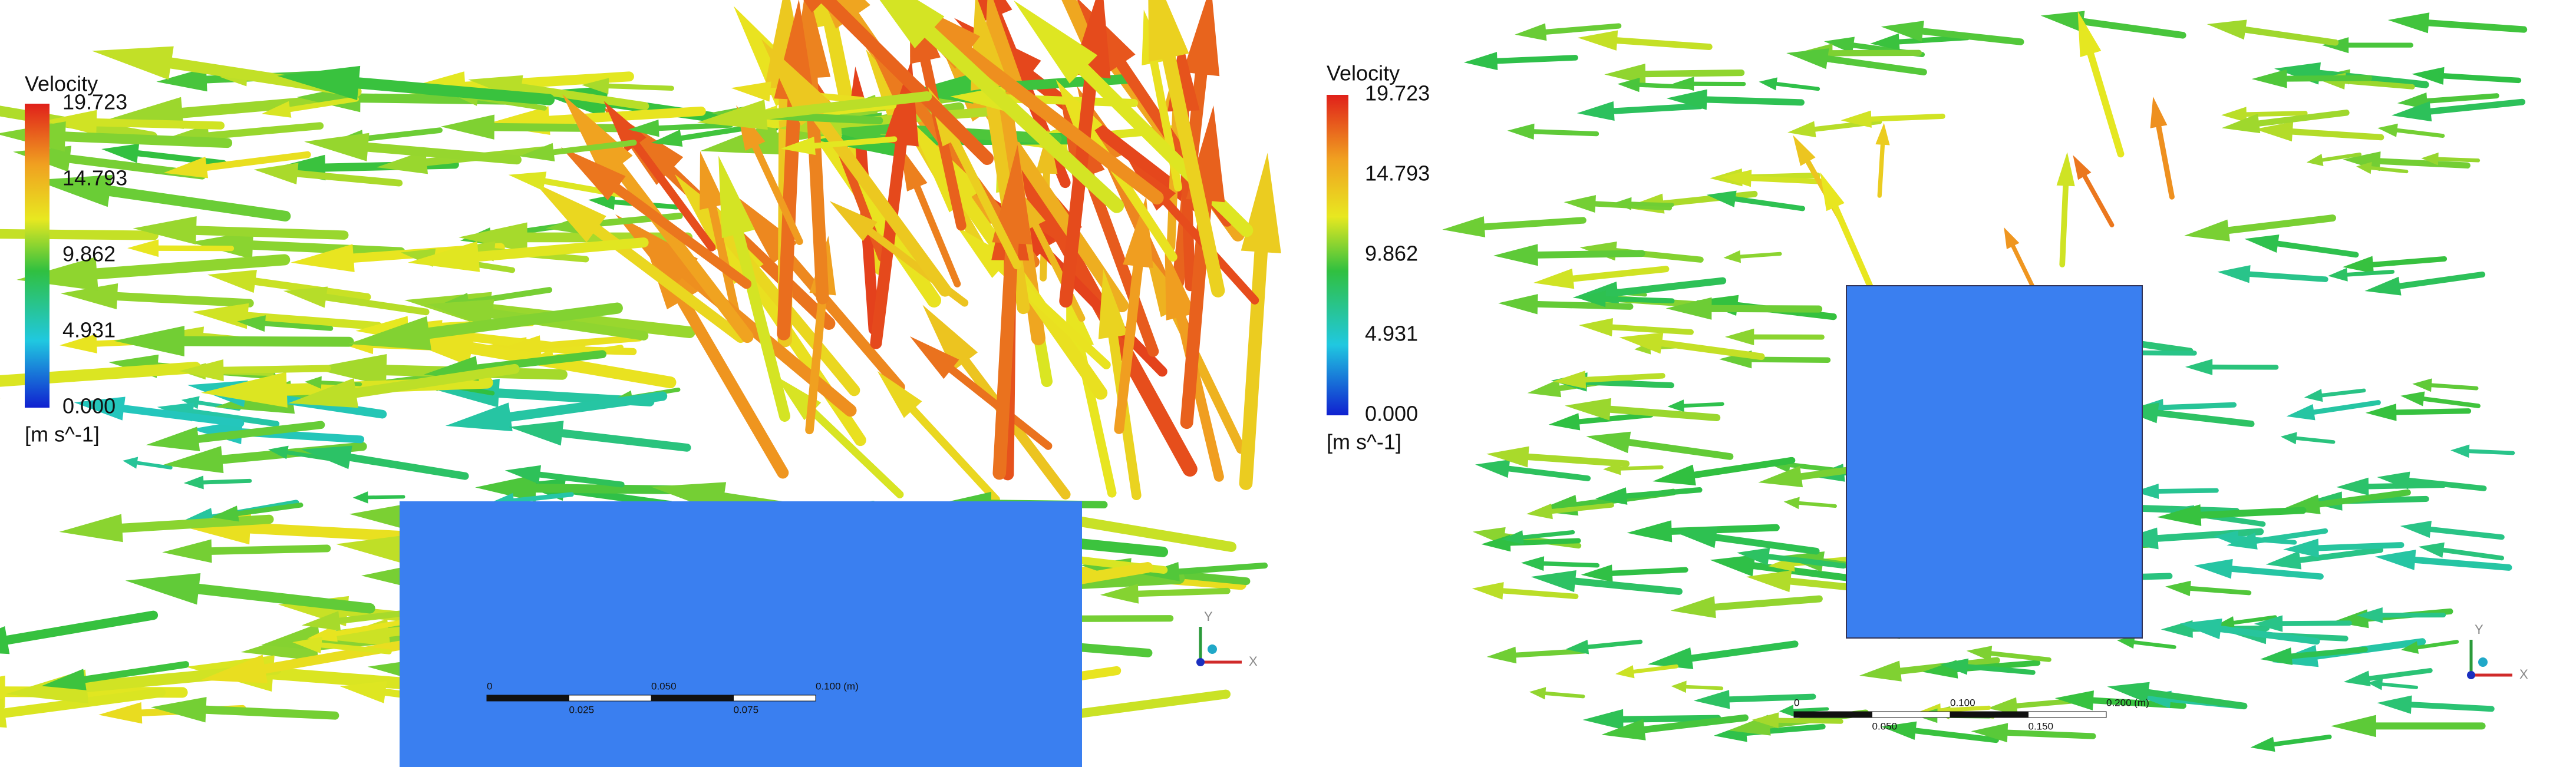  Describe the element at coordinates (1397, 174) in the screenshot. I see `legend-tick-label: 14.793` at that location.